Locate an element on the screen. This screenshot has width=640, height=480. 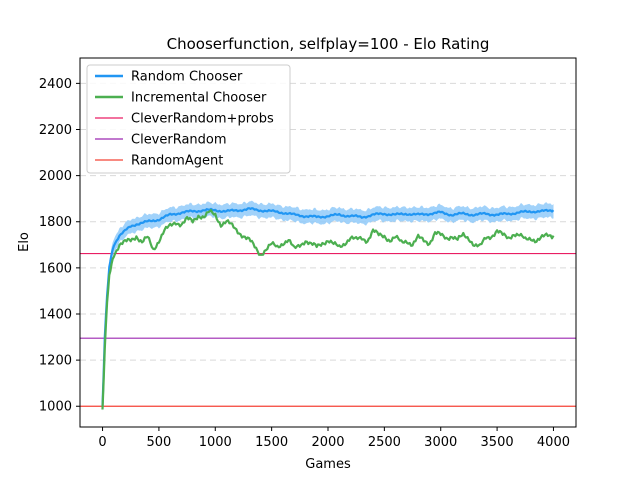
y-tick-label-1800: 1800 is located at coordinates (55, 222).